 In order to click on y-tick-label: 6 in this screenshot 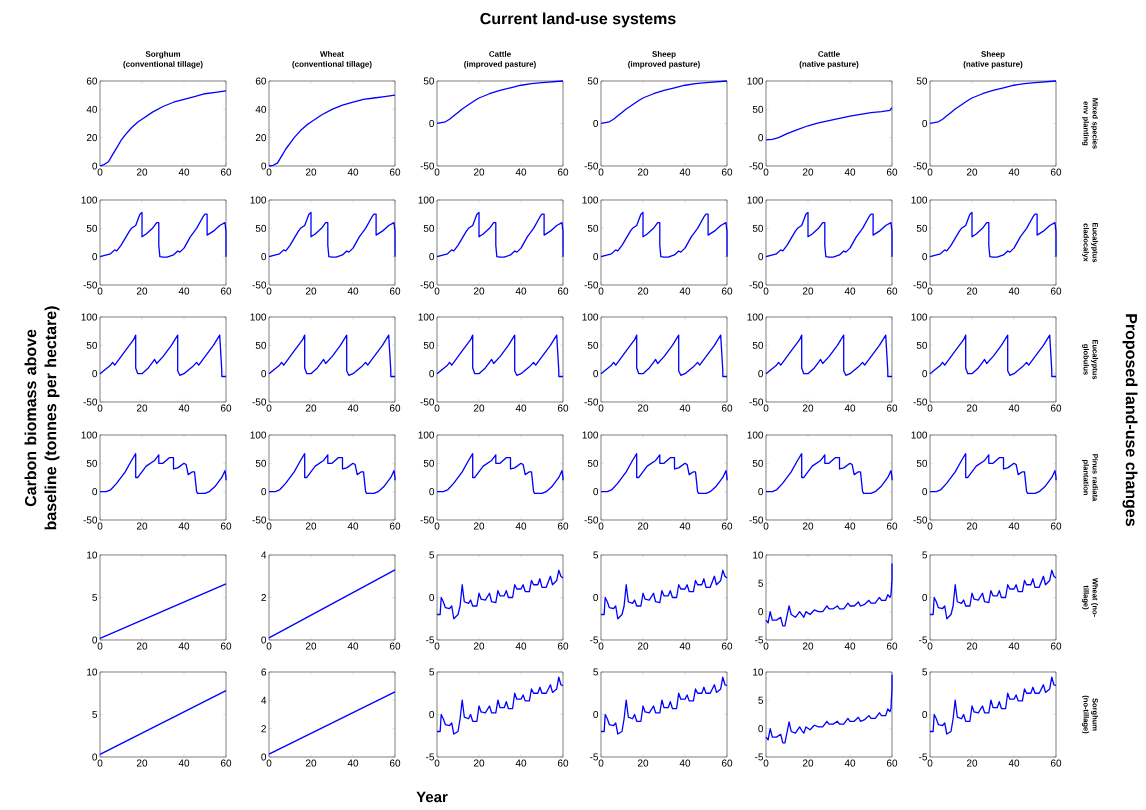, I will do `click(264, 672)`.